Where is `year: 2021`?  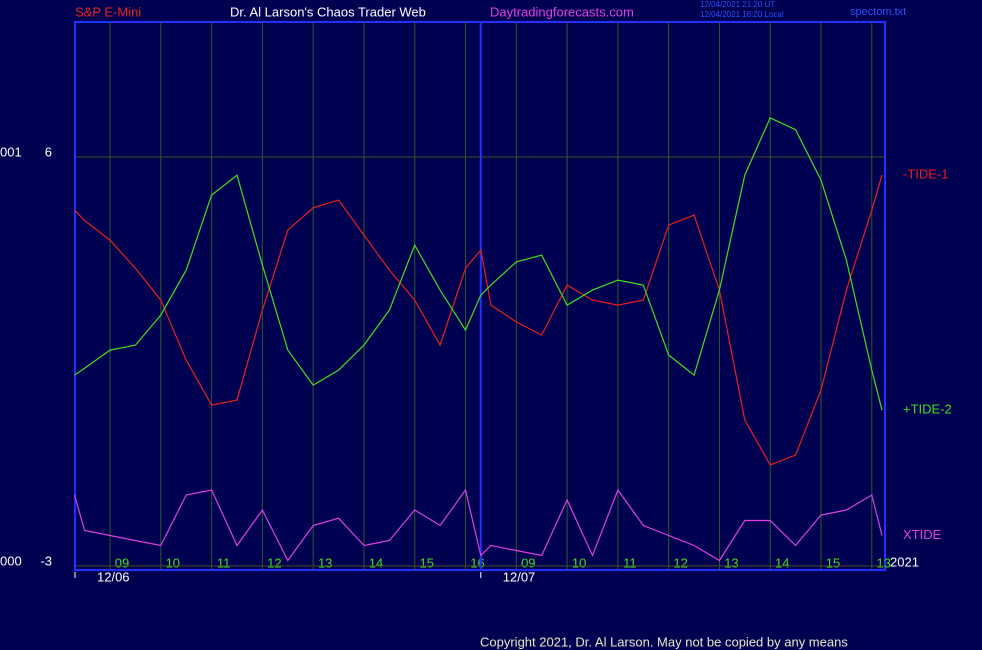 year: 2021 is located at coordinates (904, 561).